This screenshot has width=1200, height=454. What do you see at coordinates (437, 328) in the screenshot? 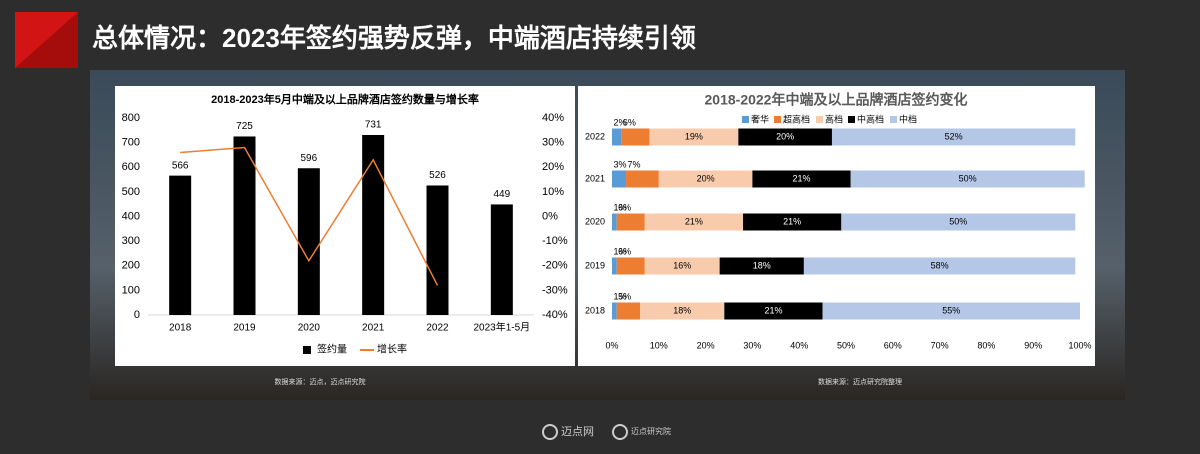
I see `x-tick-label: 2022` at bounding box center [437, 328].